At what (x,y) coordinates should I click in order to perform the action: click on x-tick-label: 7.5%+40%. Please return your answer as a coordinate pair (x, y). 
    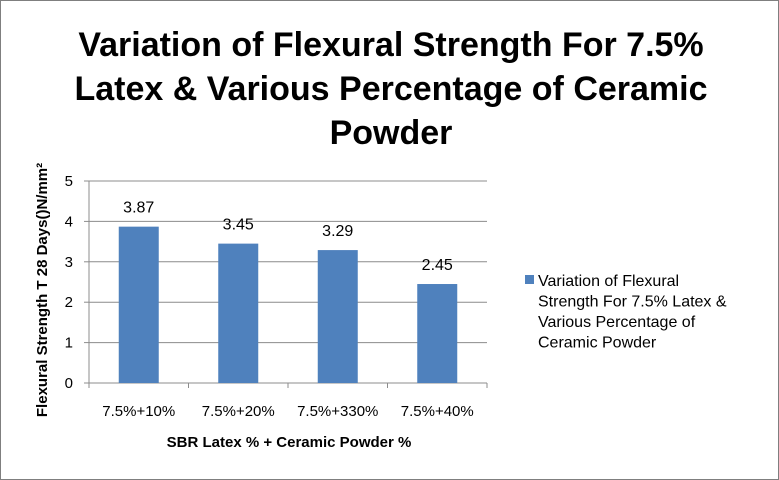
    Looking at the image, I should click on (437, 411).